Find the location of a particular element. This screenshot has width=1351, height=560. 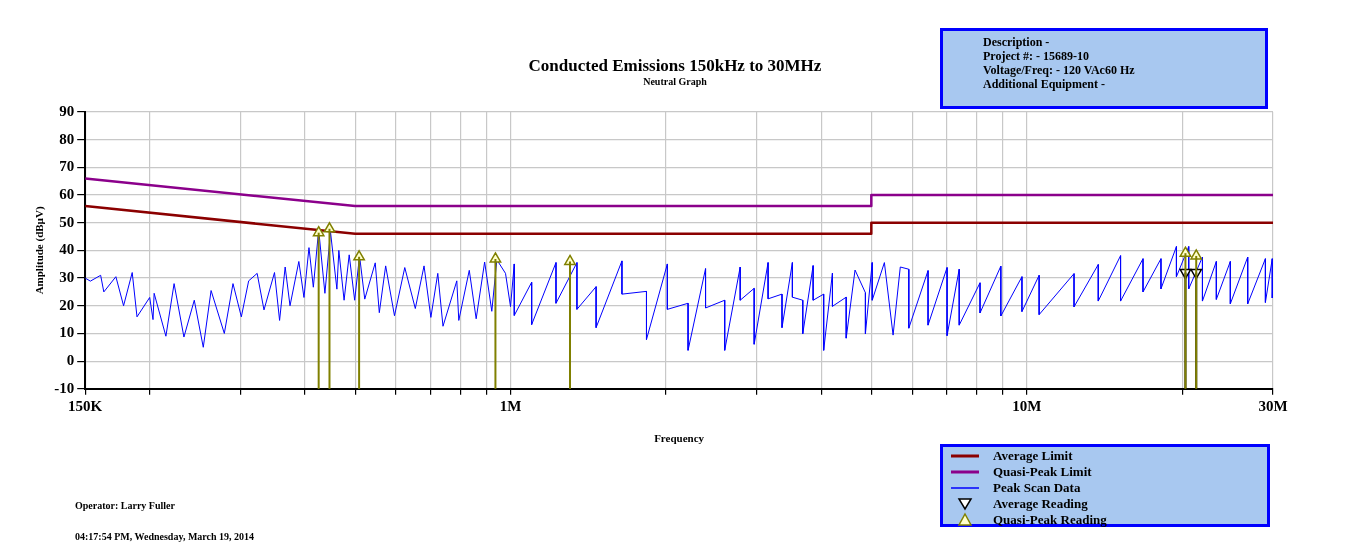

y-tick-label: 0 is located at coordinates (70, 359).